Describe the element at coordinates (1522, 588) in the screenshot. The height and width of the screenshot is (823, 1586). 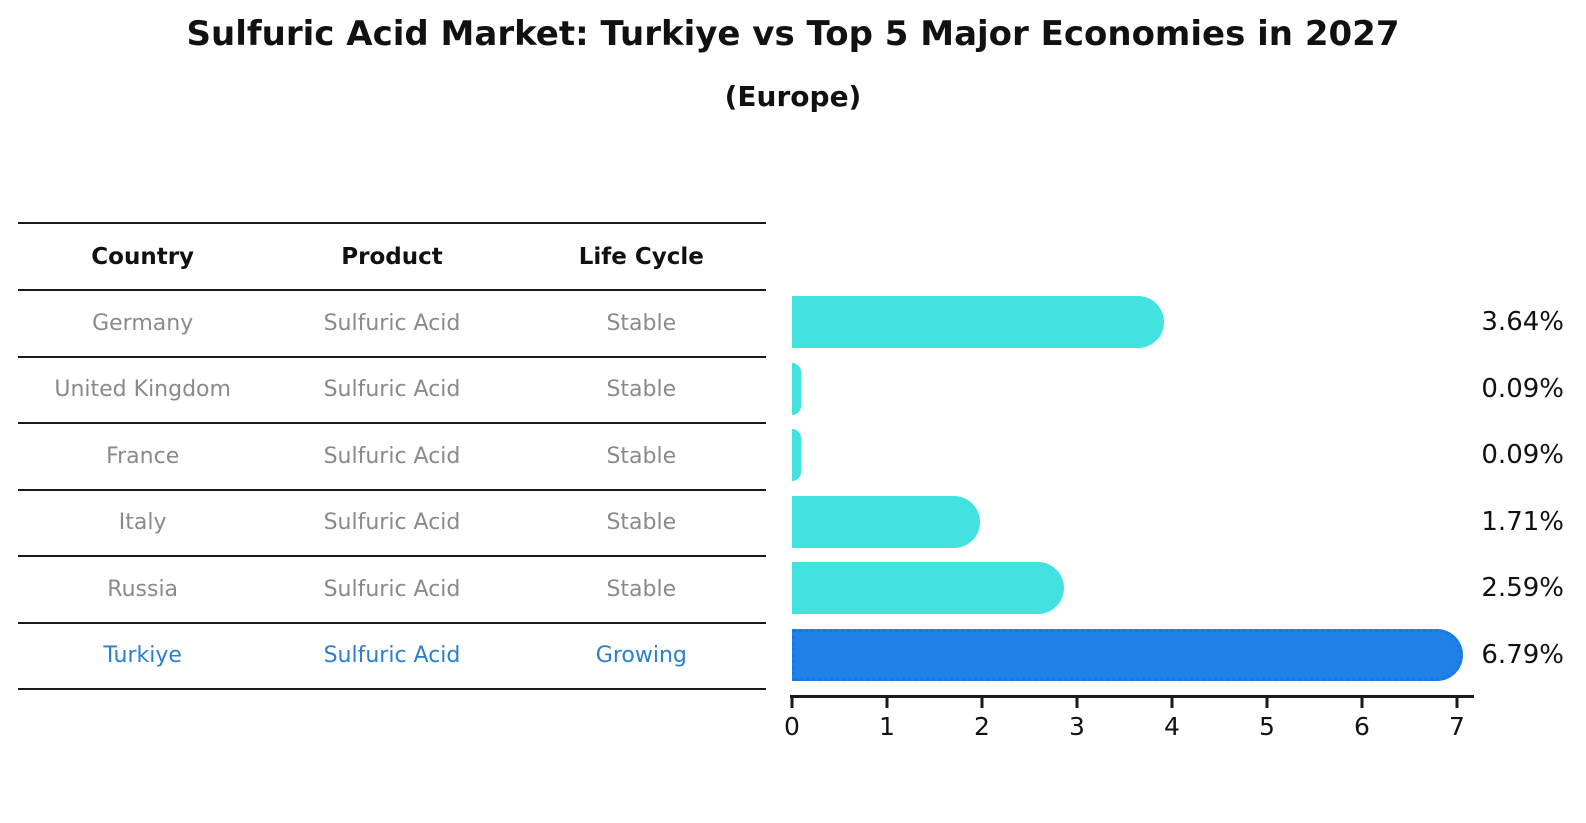
I see `value-label-russia: 2.59%` at that location.